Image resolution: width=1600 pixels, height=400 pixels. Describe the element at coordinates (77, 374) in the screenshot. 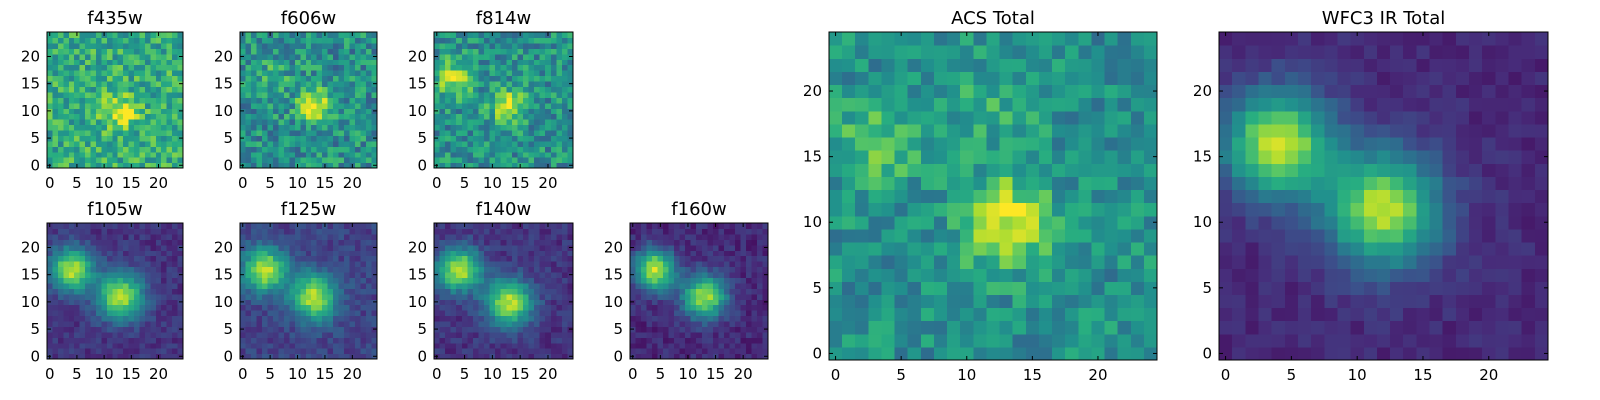

I see `x-tick-label: 5` at that location.